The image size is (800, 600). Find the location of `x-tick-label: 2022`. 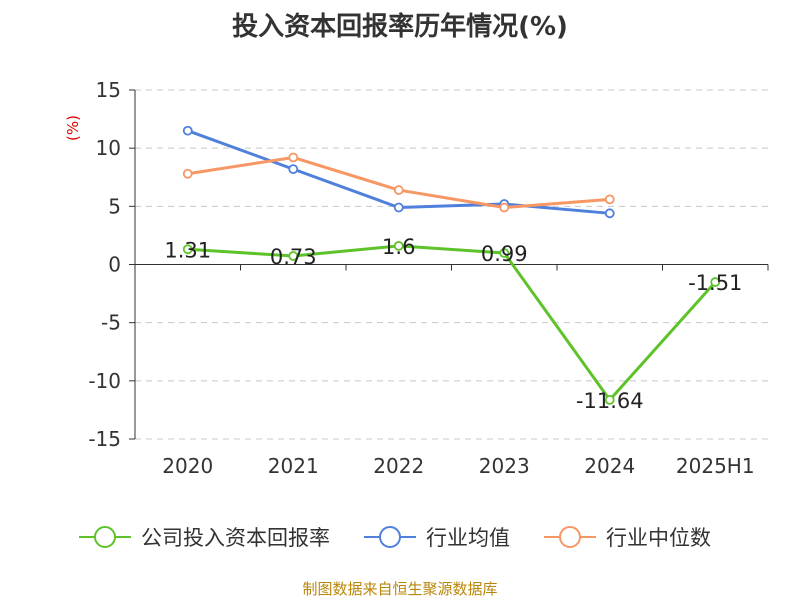

x-tick-label: 2022 is located at coordinates (398, 466).